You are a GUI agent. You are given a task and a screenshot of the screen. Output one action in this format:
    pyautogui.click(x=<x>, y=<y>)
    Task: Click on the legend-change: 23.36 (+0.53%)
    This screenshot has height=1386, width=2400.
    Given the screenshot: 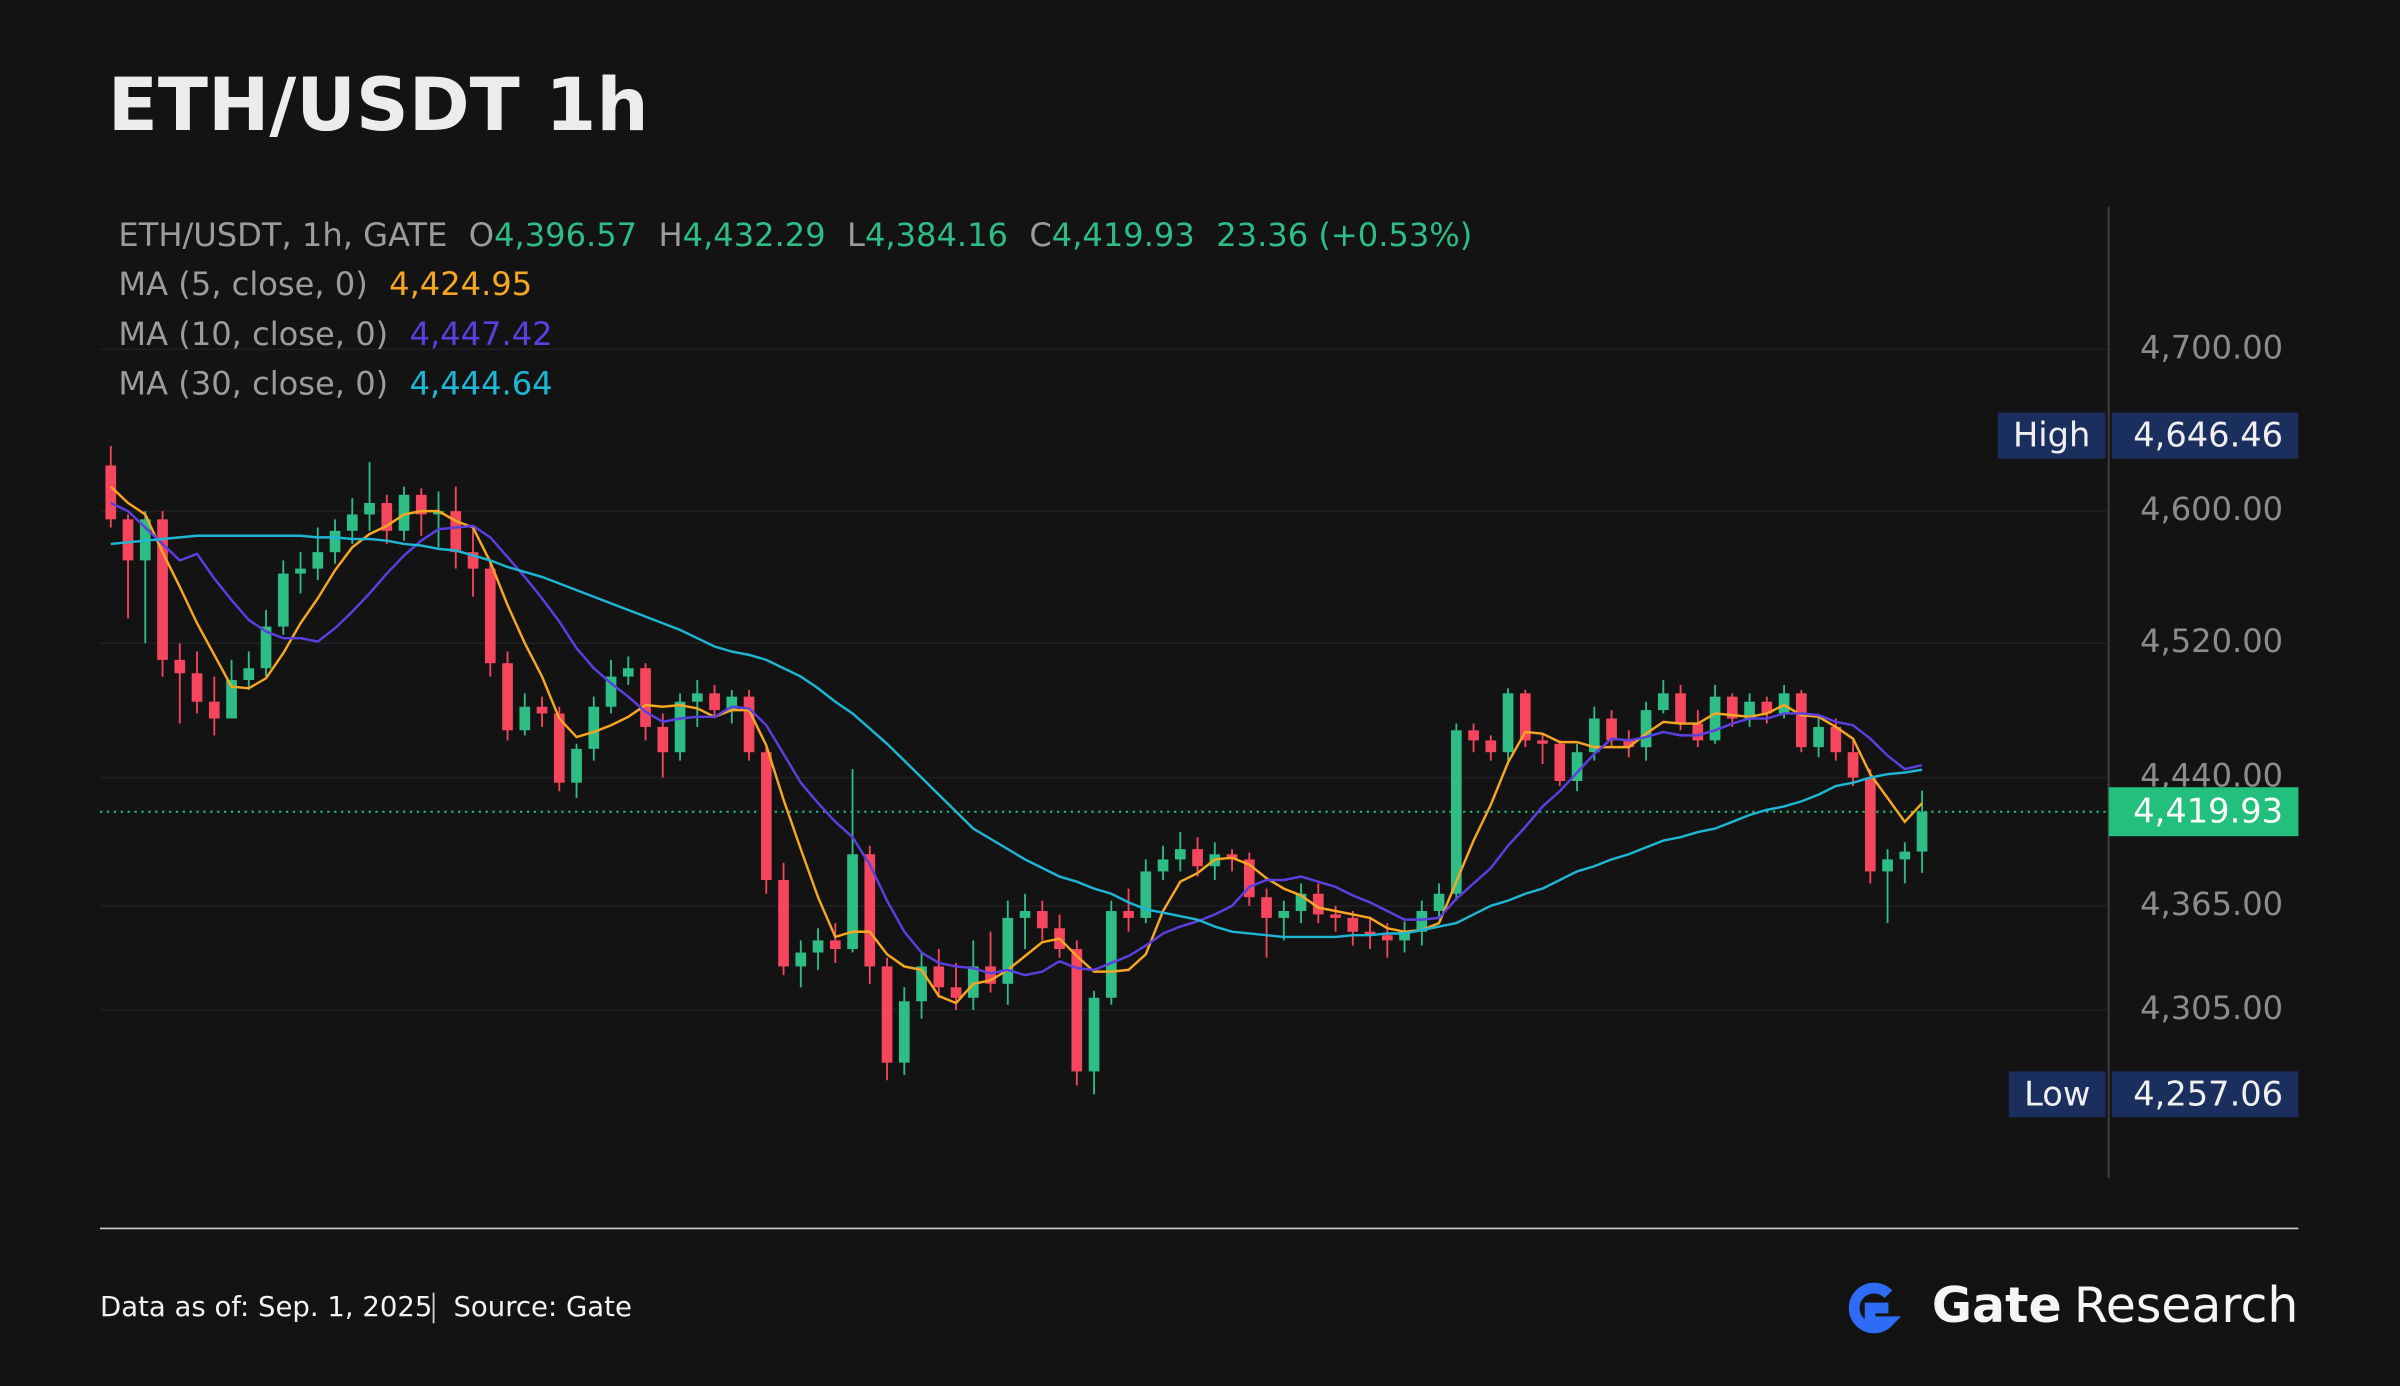 What is the action you would take?
    pyautogui.click(x=1344, y=235)
    